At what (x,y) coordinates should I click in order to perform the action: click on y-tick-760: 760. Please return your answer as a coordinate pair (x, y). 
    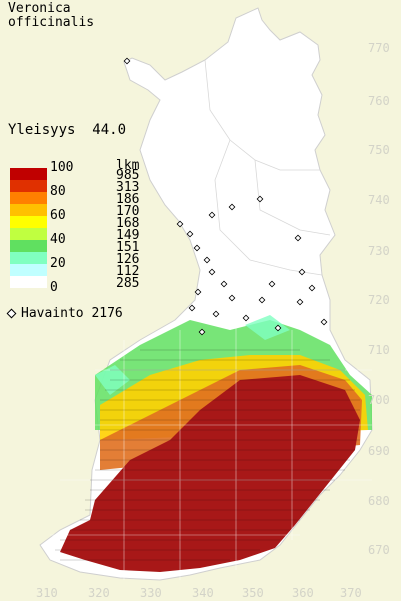
    Looking at the image, I should click on (379, 101).